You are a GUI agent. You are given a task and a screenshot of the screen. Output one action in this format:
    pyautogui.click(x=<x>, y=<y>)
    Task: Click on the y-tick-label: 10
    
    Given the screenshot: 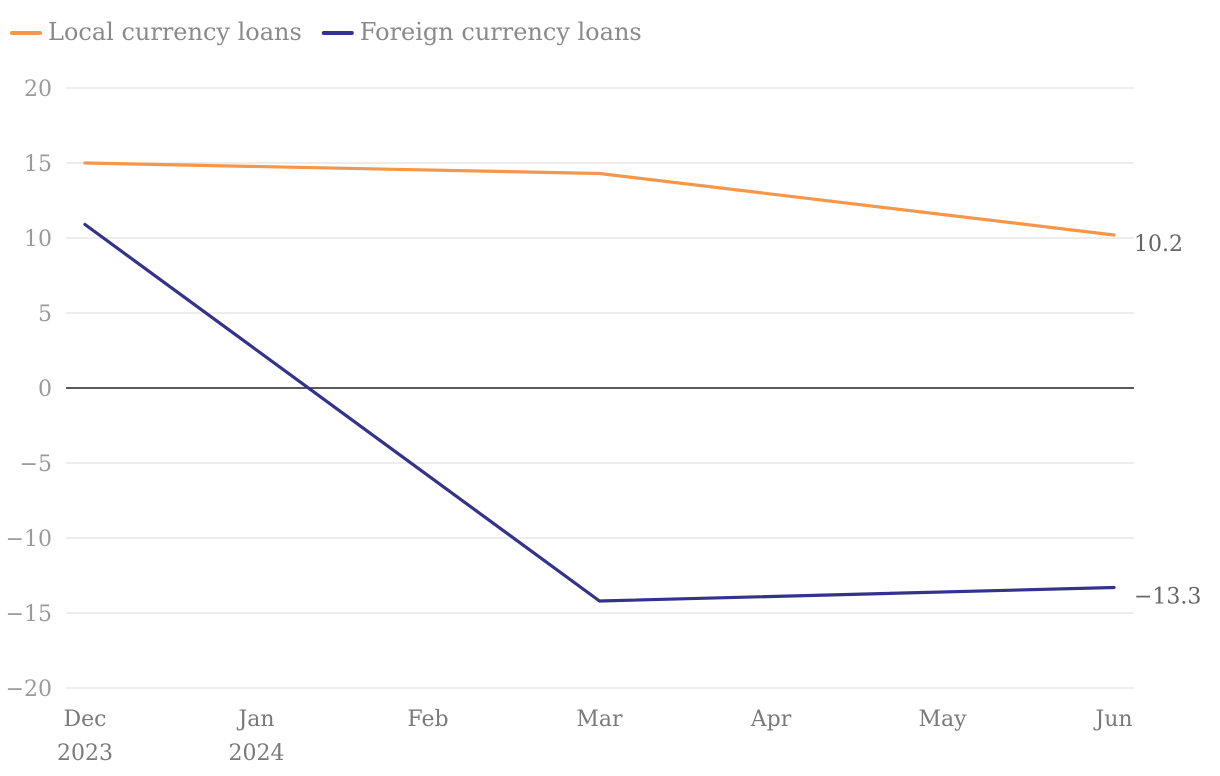 What is the action you would take?
    pyautogui.click(x=38, y=239)
    